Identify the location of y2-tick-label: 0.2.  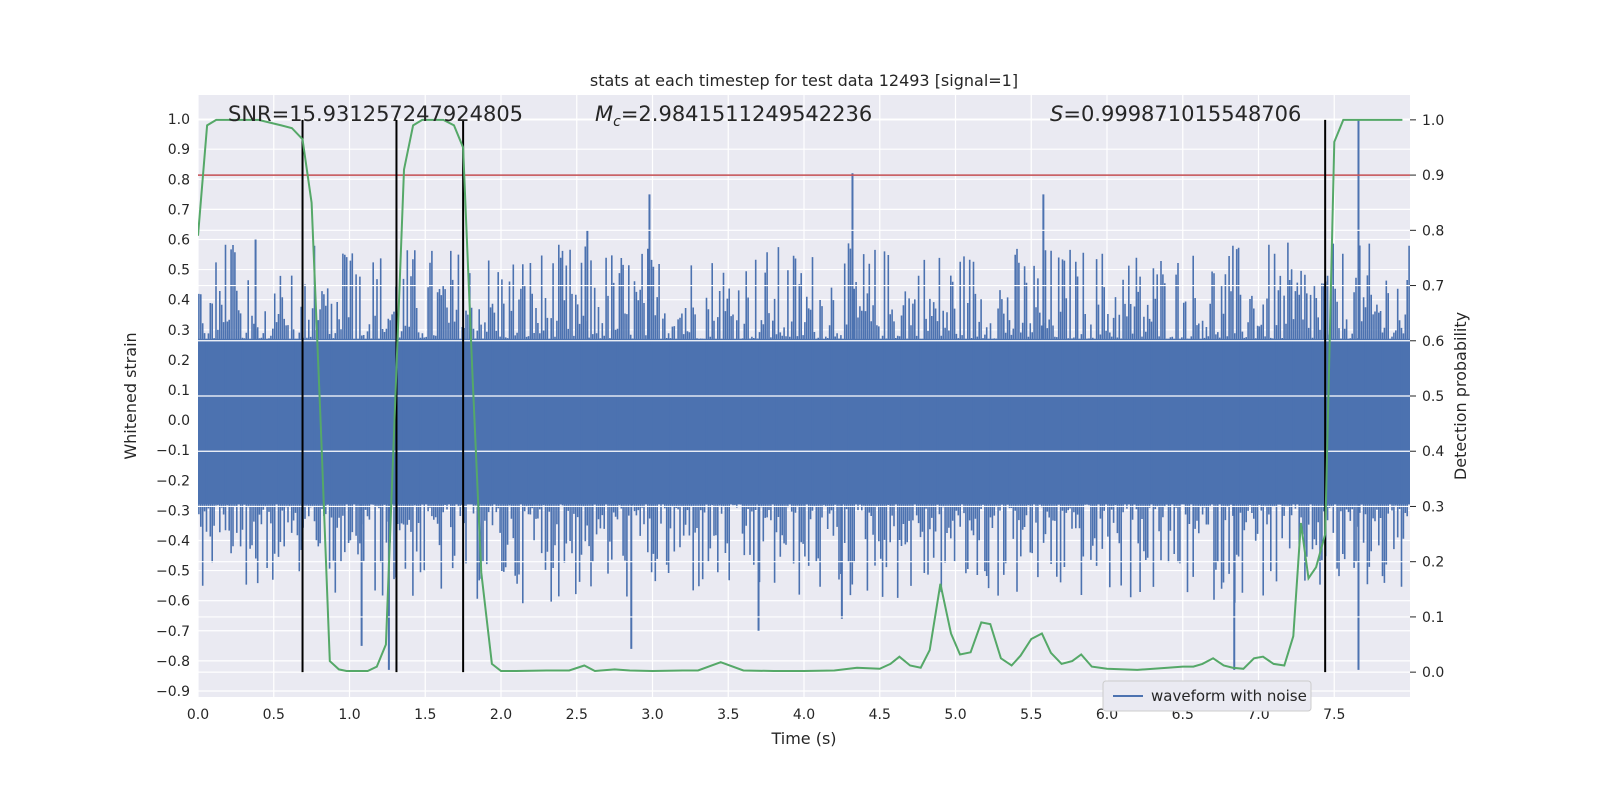
(1433, 563).